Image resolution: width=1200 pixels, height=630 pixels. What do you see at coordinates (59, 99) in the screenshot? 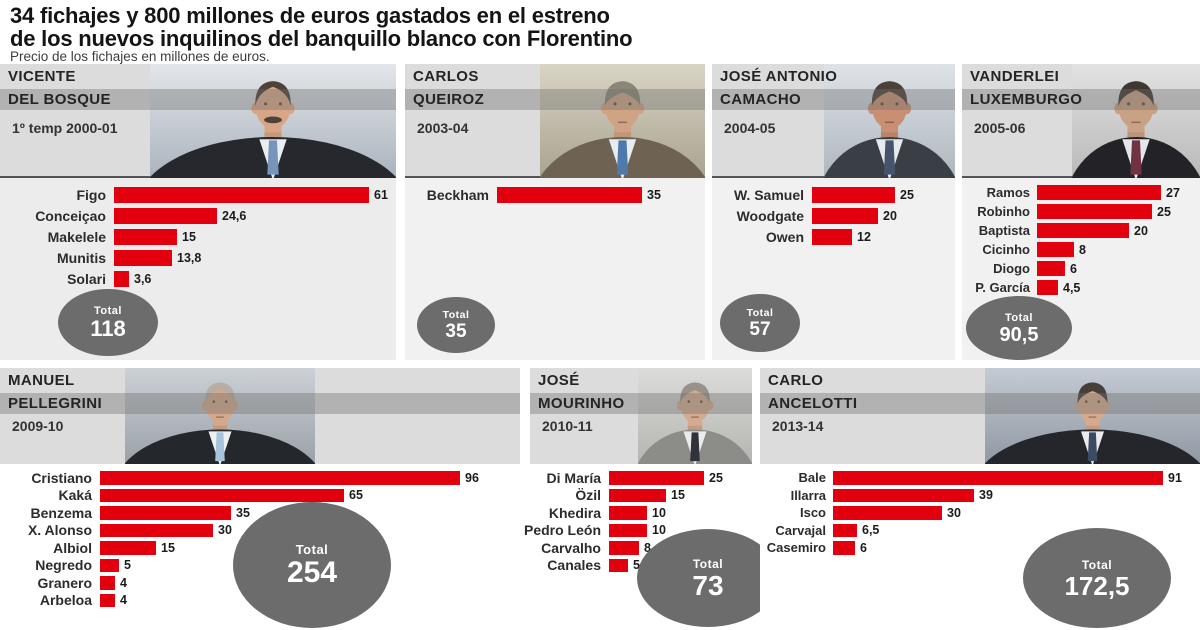
I see `coach-name-line2: DEL BOSQUE` at bounding box center [59, 99].